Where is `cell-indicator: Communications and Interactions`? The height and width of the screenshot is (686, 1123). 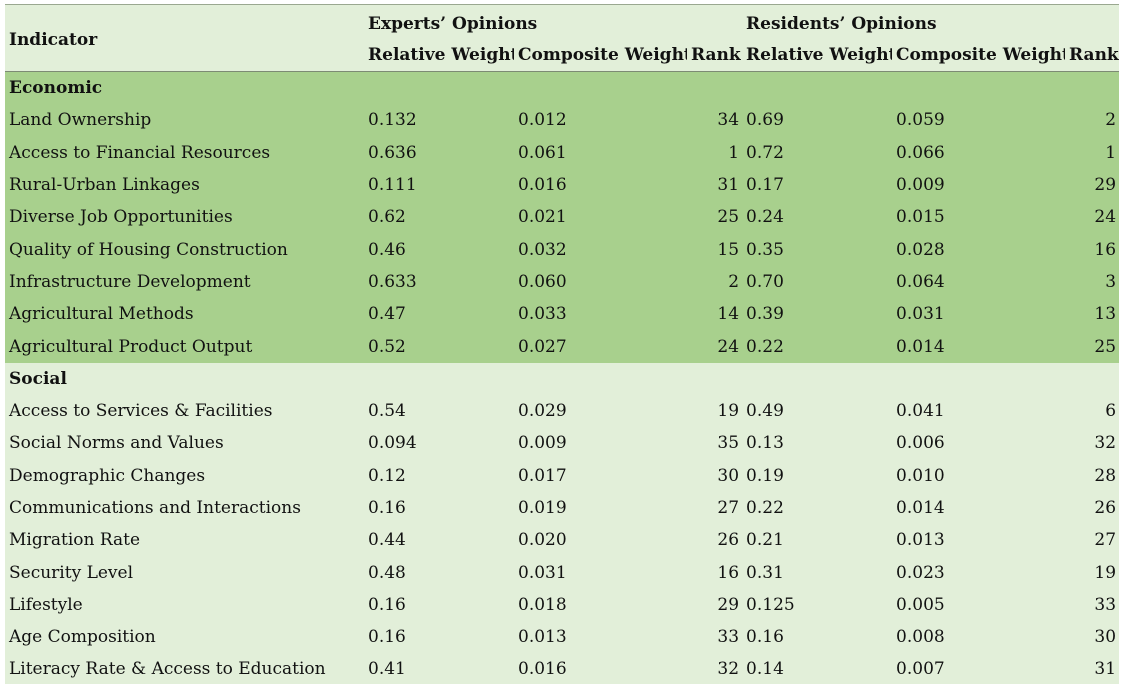 cell-indicator: Communications and Interactions is located at coordinates (155, 508).